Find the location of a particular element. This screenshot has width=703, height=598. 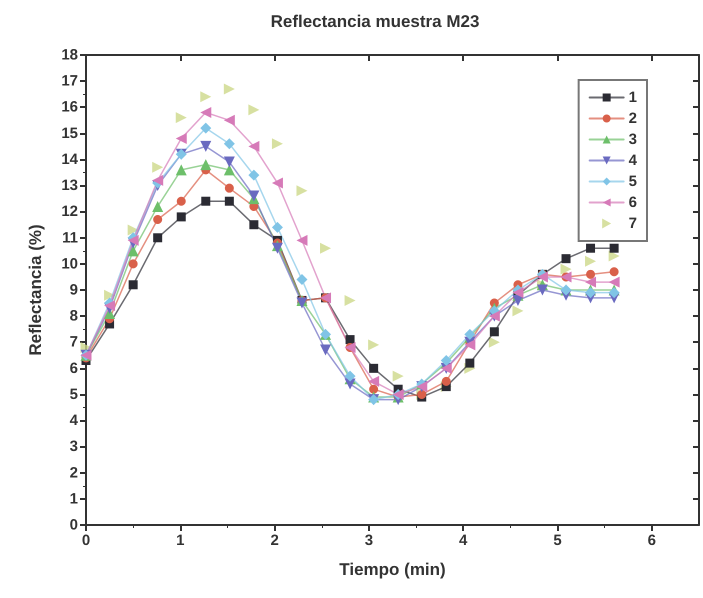

y-tick-label: 15 is located at coordinates (69, 133).